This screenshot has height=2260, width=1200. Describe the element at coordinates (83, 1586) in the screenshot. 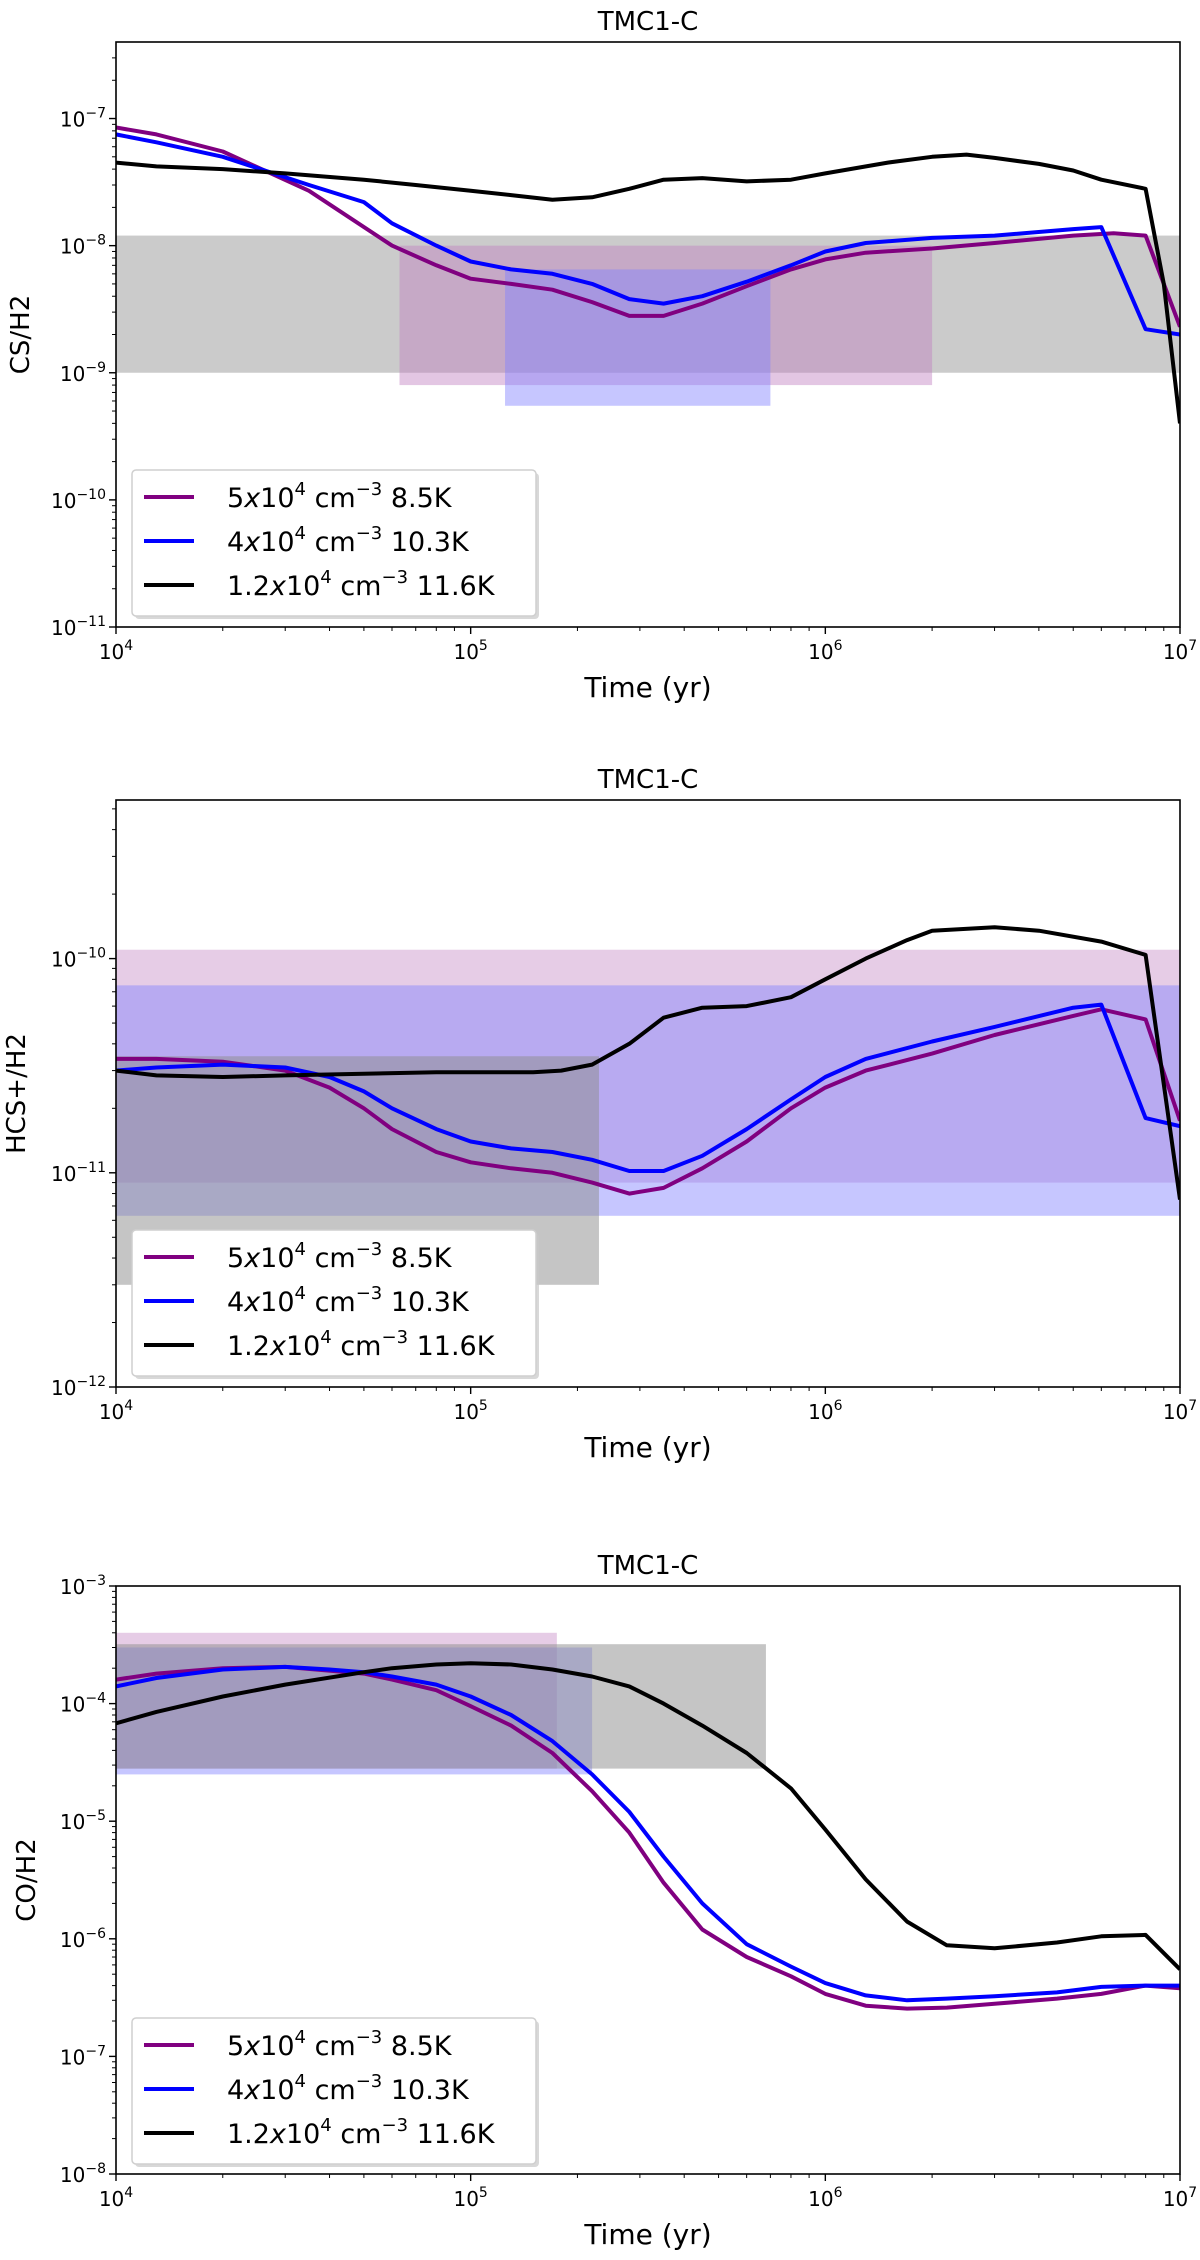

I see `y-tick-label: 10⁻³` at that location.